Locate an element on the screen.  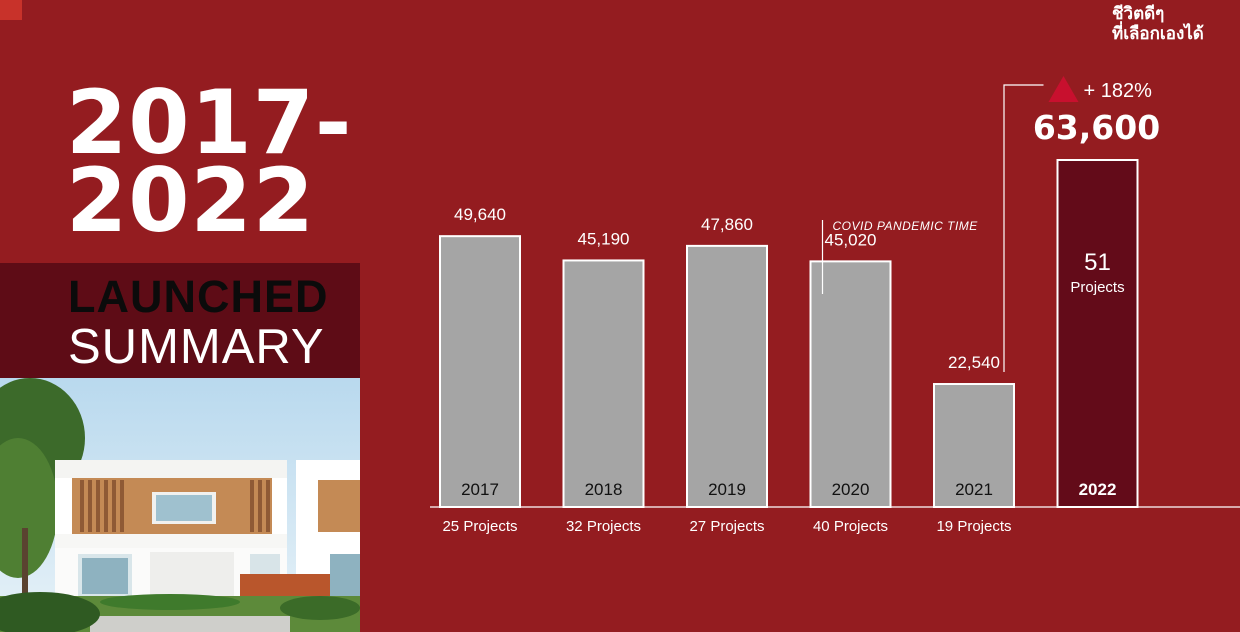
brand-logo-line2: ที่เลือกเองได้ is located at coordinates (1158, 34).